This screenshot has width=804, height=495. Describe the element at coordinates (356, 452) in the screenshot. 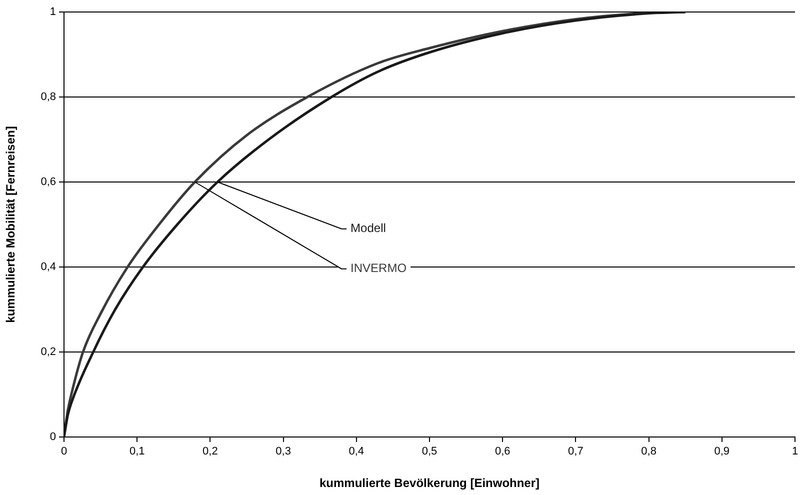

I see `x-tick-label: 0,4` at that location.